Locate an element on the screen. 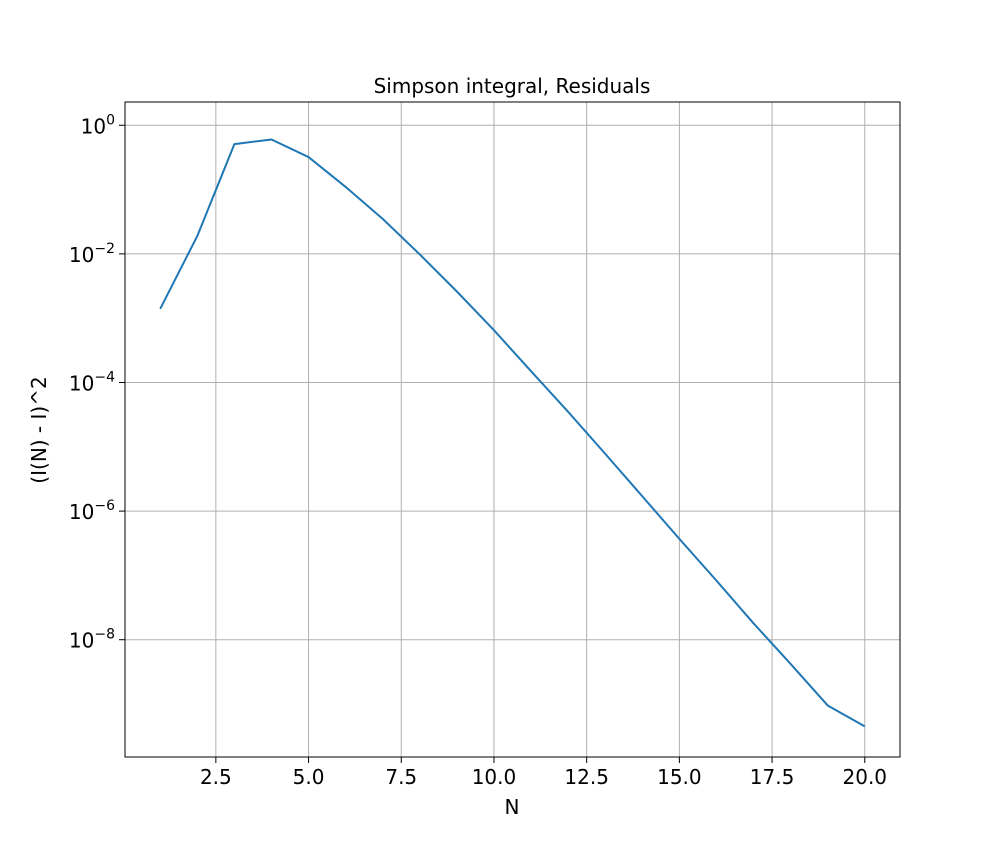  x-tick-label: 15.0 is located at coordinates (679, 777).